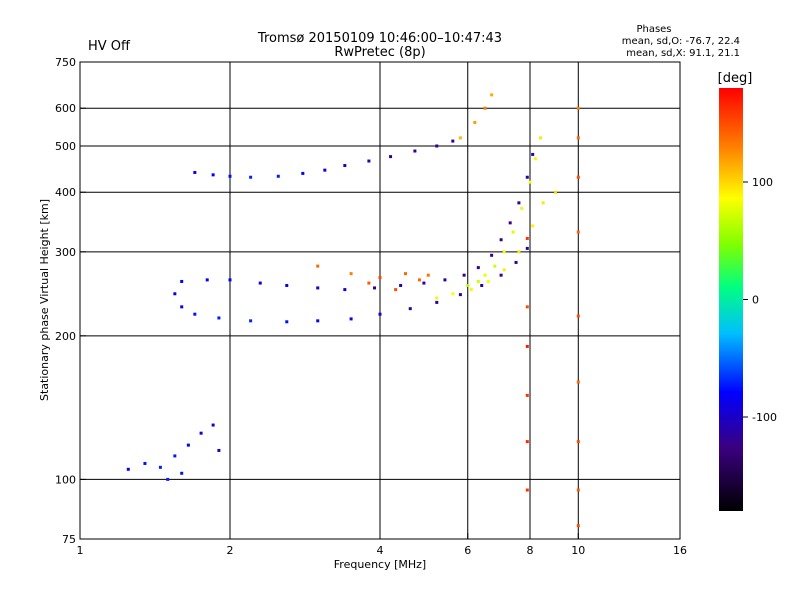 This screenshot has width=800, height=600. Describe the element at coordinates (379, 52) in the screenshot. I see `chart-subtitle: RwPretec (8p)` at that location.